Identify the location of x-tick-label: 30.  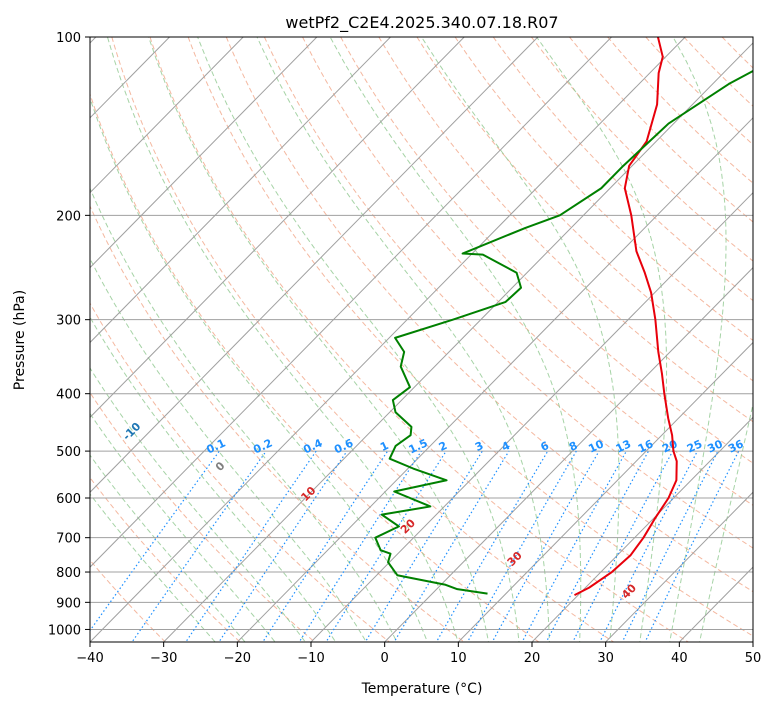
(605, 658).